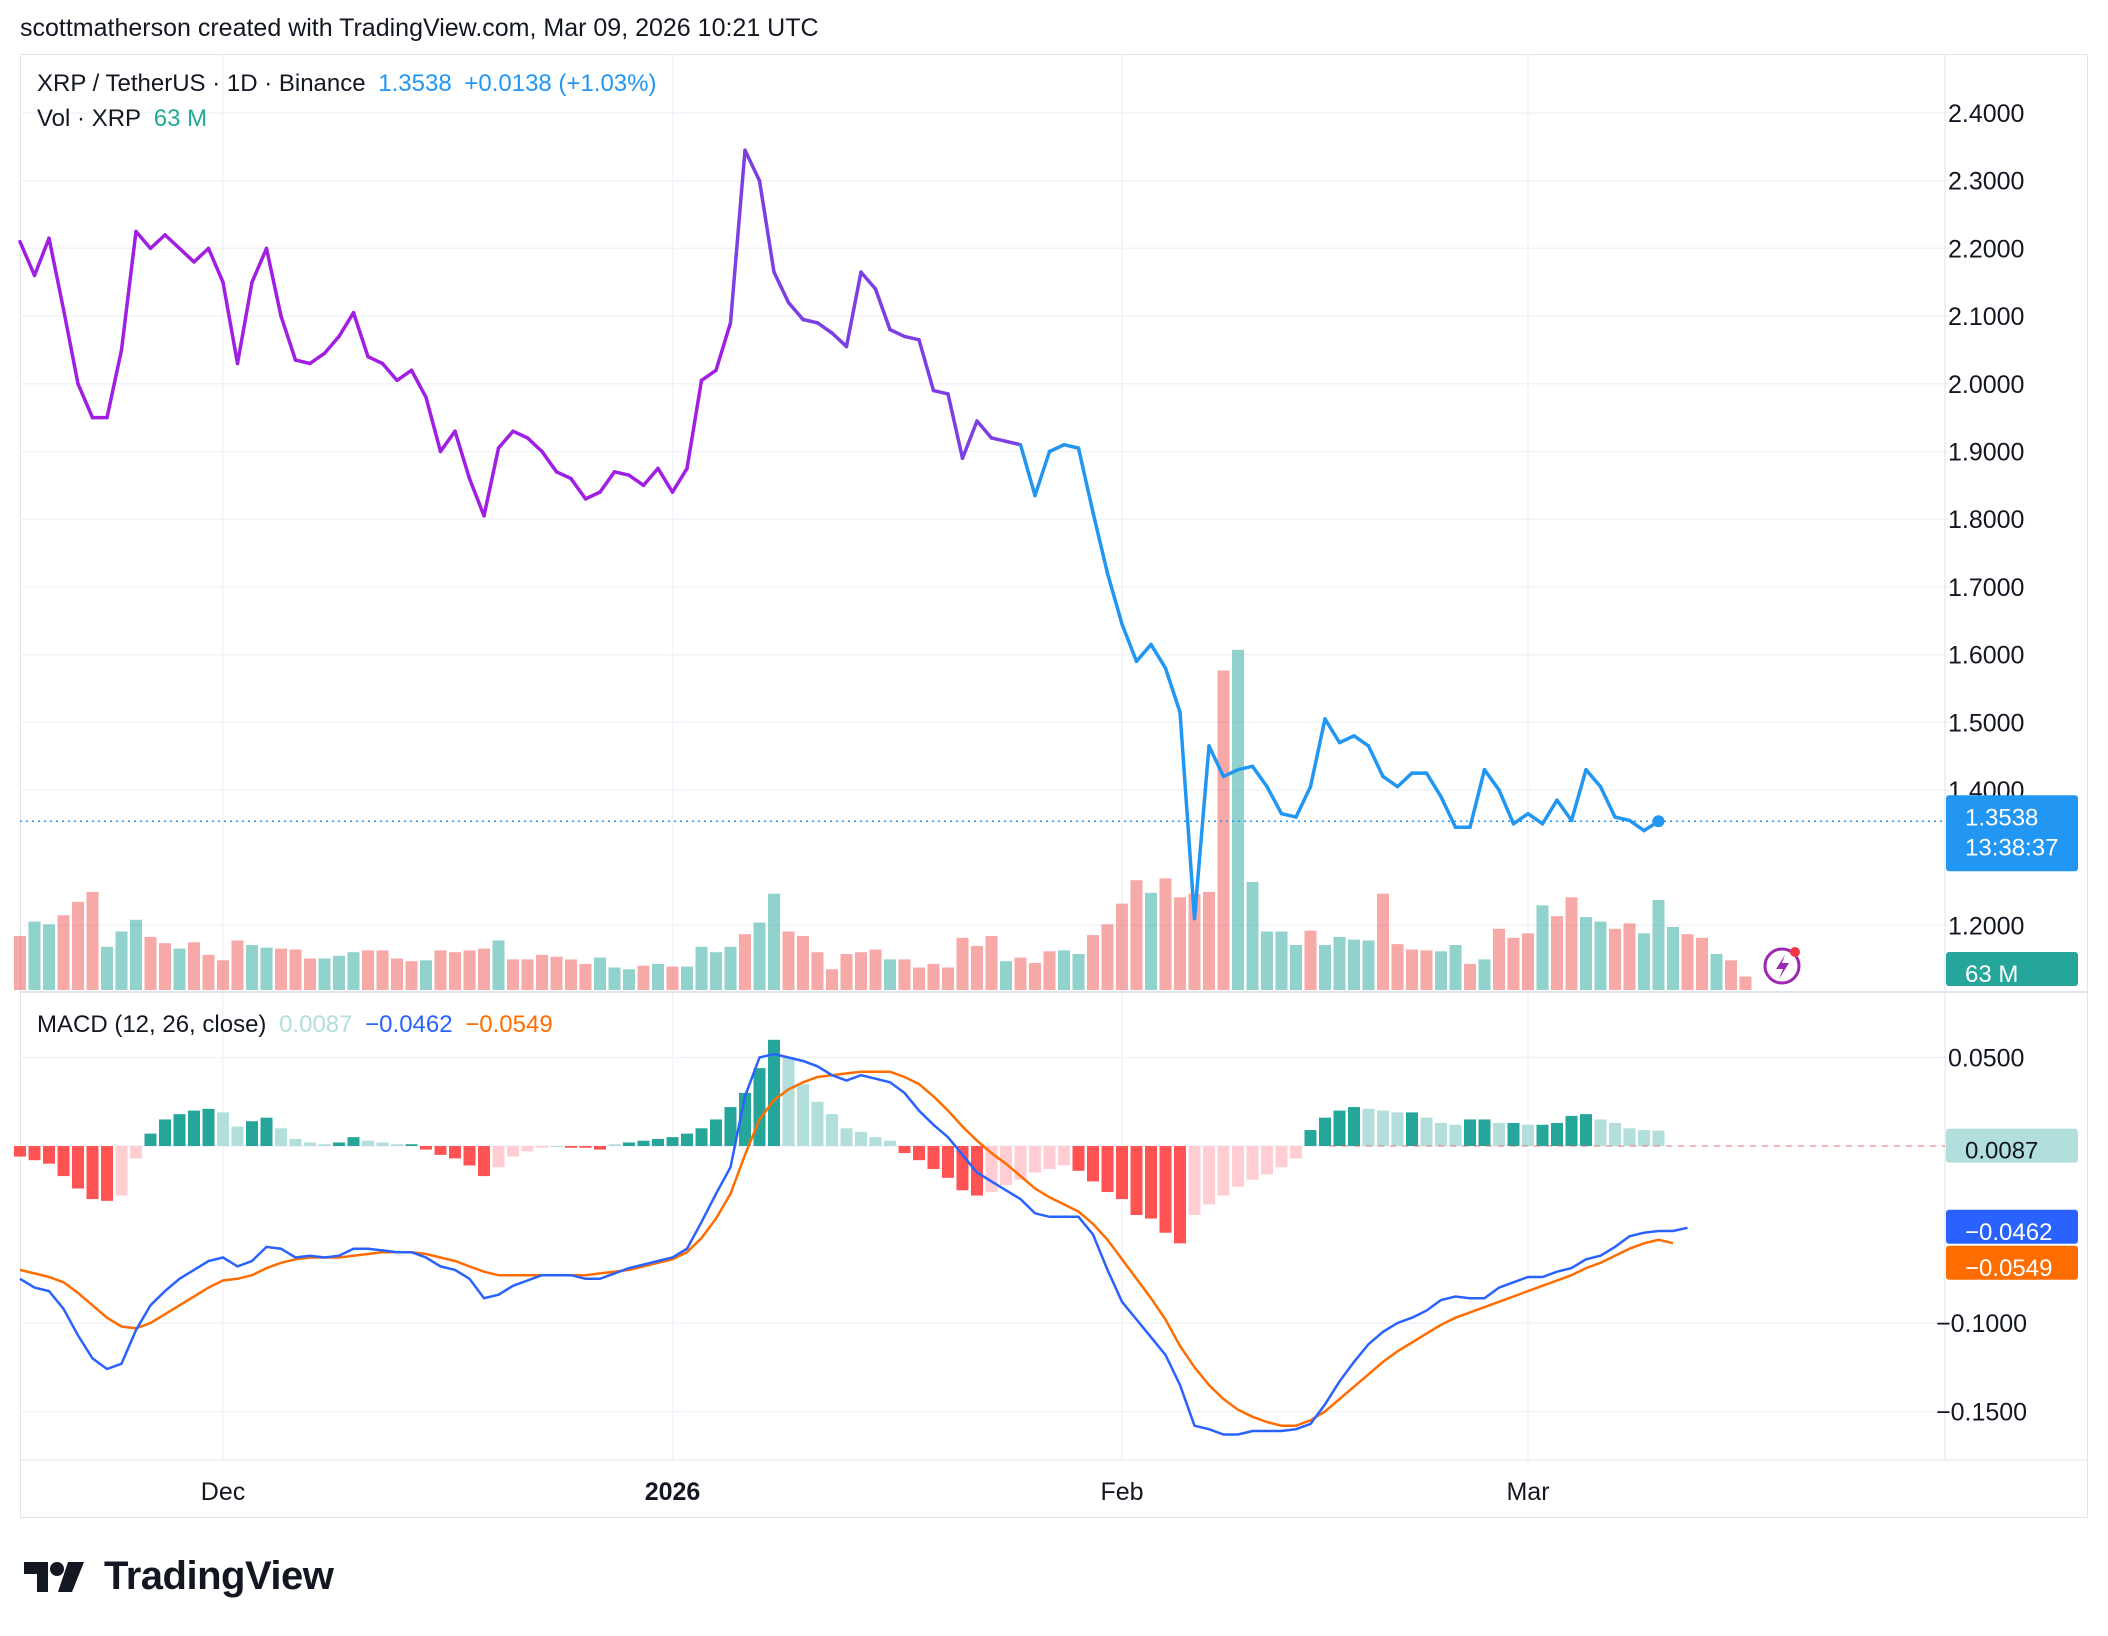 The image size is (2108, 1636). I want to click on volume-legend: Vol · XRP 63 M, so click(125, 119).